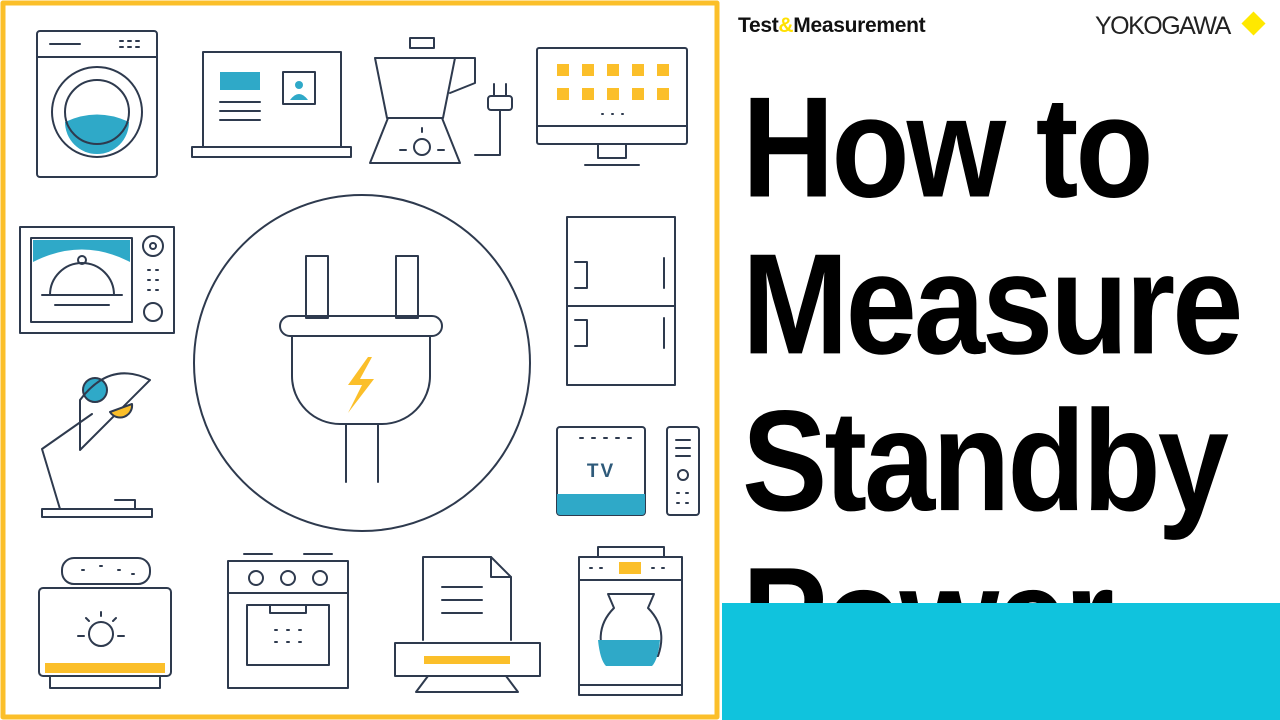 This screenshot has width=1280, height=720. Describe the element at coordinates (441, 100) in the screenshot. I see `blender-icon` at that location.